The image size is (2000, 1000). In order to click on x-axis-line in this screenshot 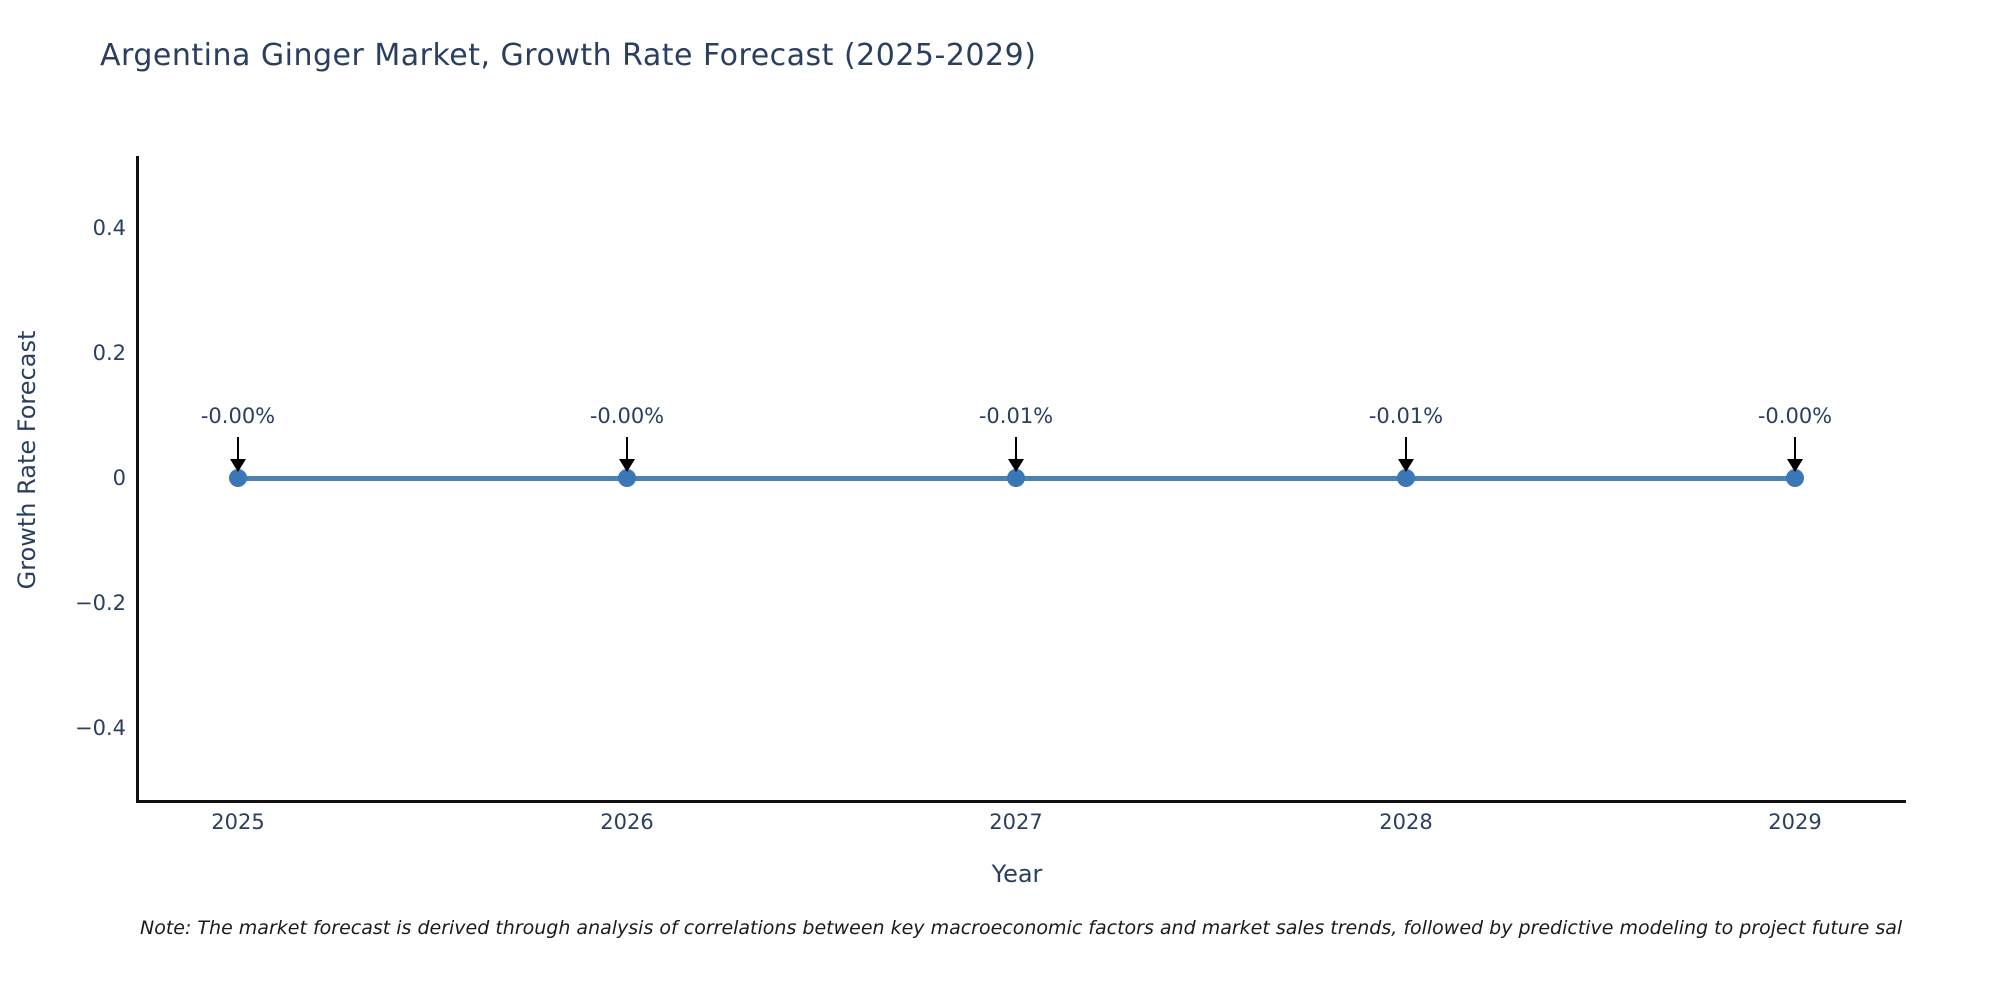, I will do `click(1021, 801)`.